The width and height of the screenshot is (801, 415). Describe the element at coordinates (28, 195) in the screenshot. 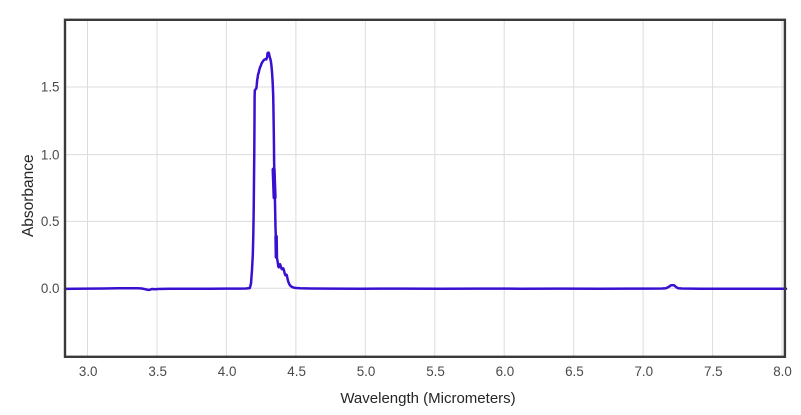

I see `svg-text: Absorbance` at that location.